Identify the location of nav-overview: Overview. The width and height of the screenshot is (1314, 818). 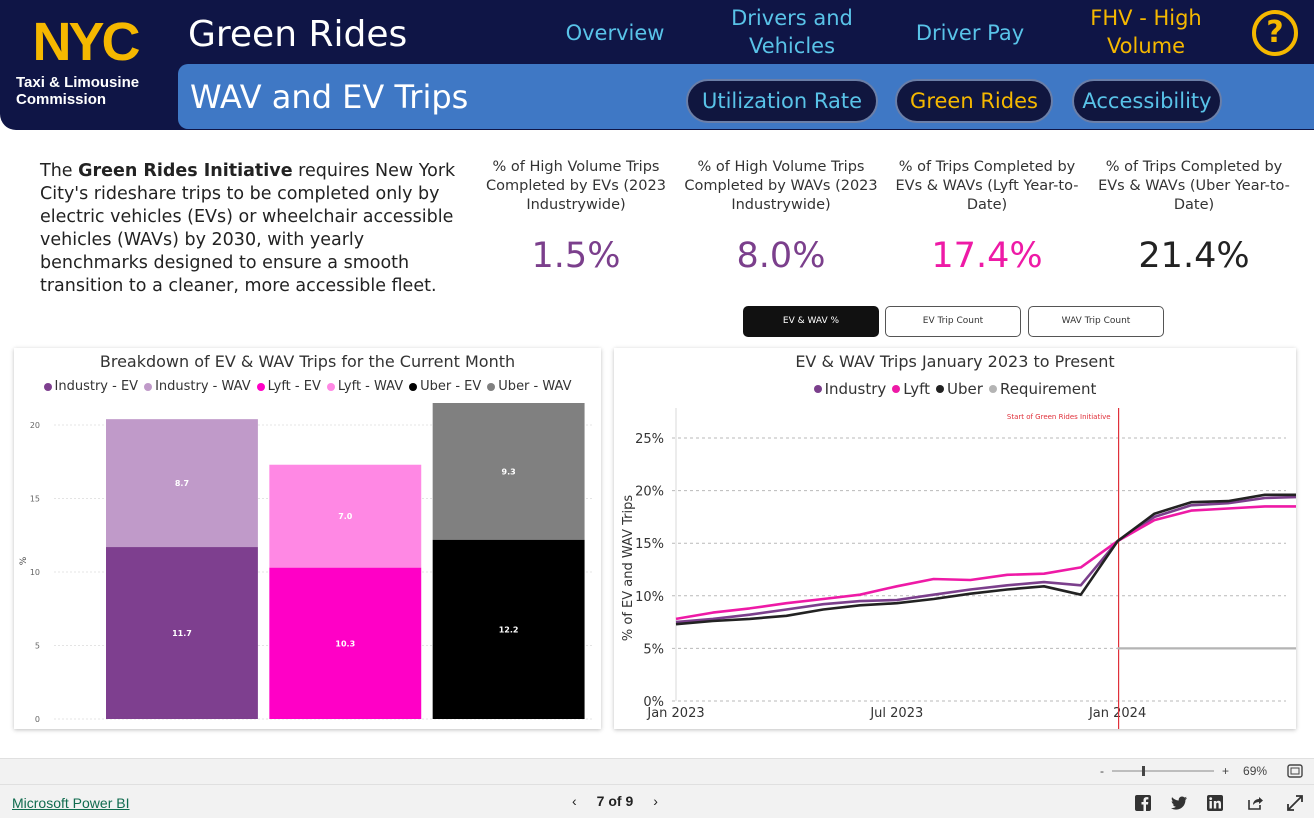
(615, 33).